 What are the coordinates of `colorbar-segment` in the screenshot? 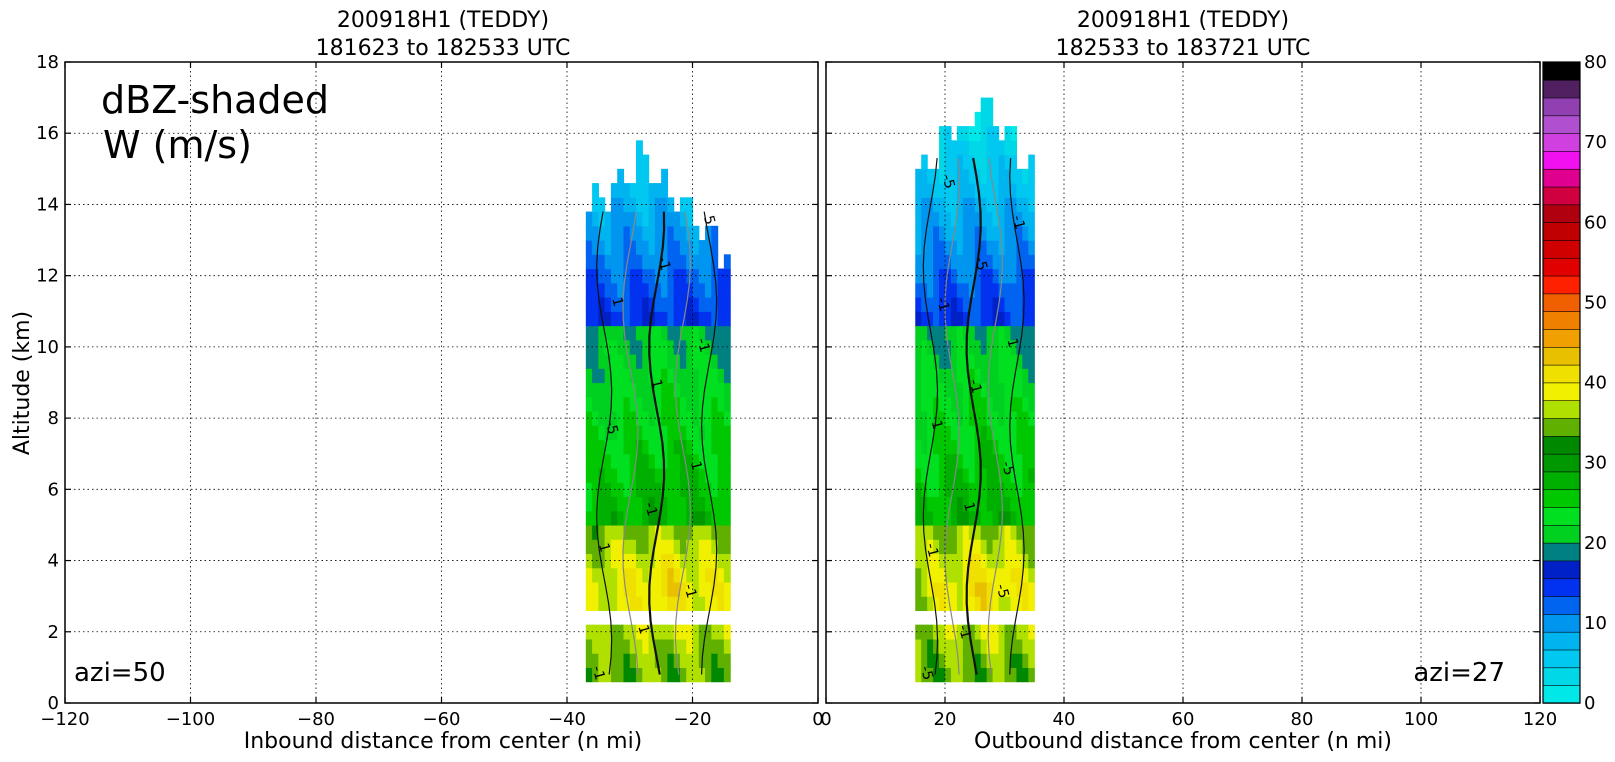 It's located at (1561, 392).